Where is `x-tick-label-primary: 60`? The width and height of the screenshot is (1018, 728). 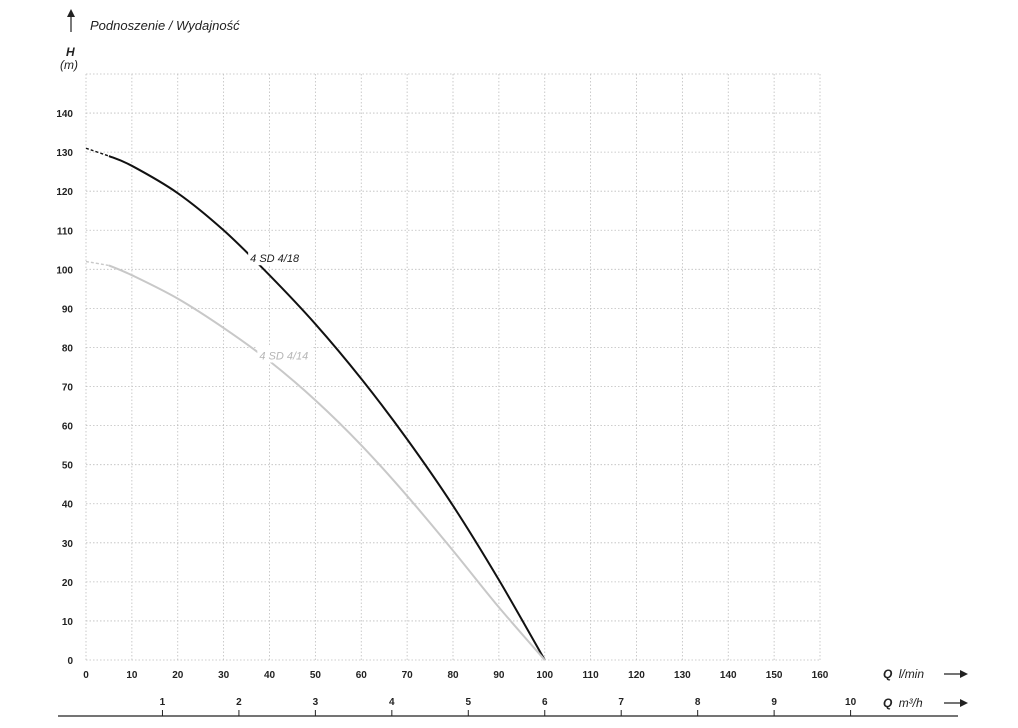
x-tick-label-primary: 60 is located at coordinates (362, 675).